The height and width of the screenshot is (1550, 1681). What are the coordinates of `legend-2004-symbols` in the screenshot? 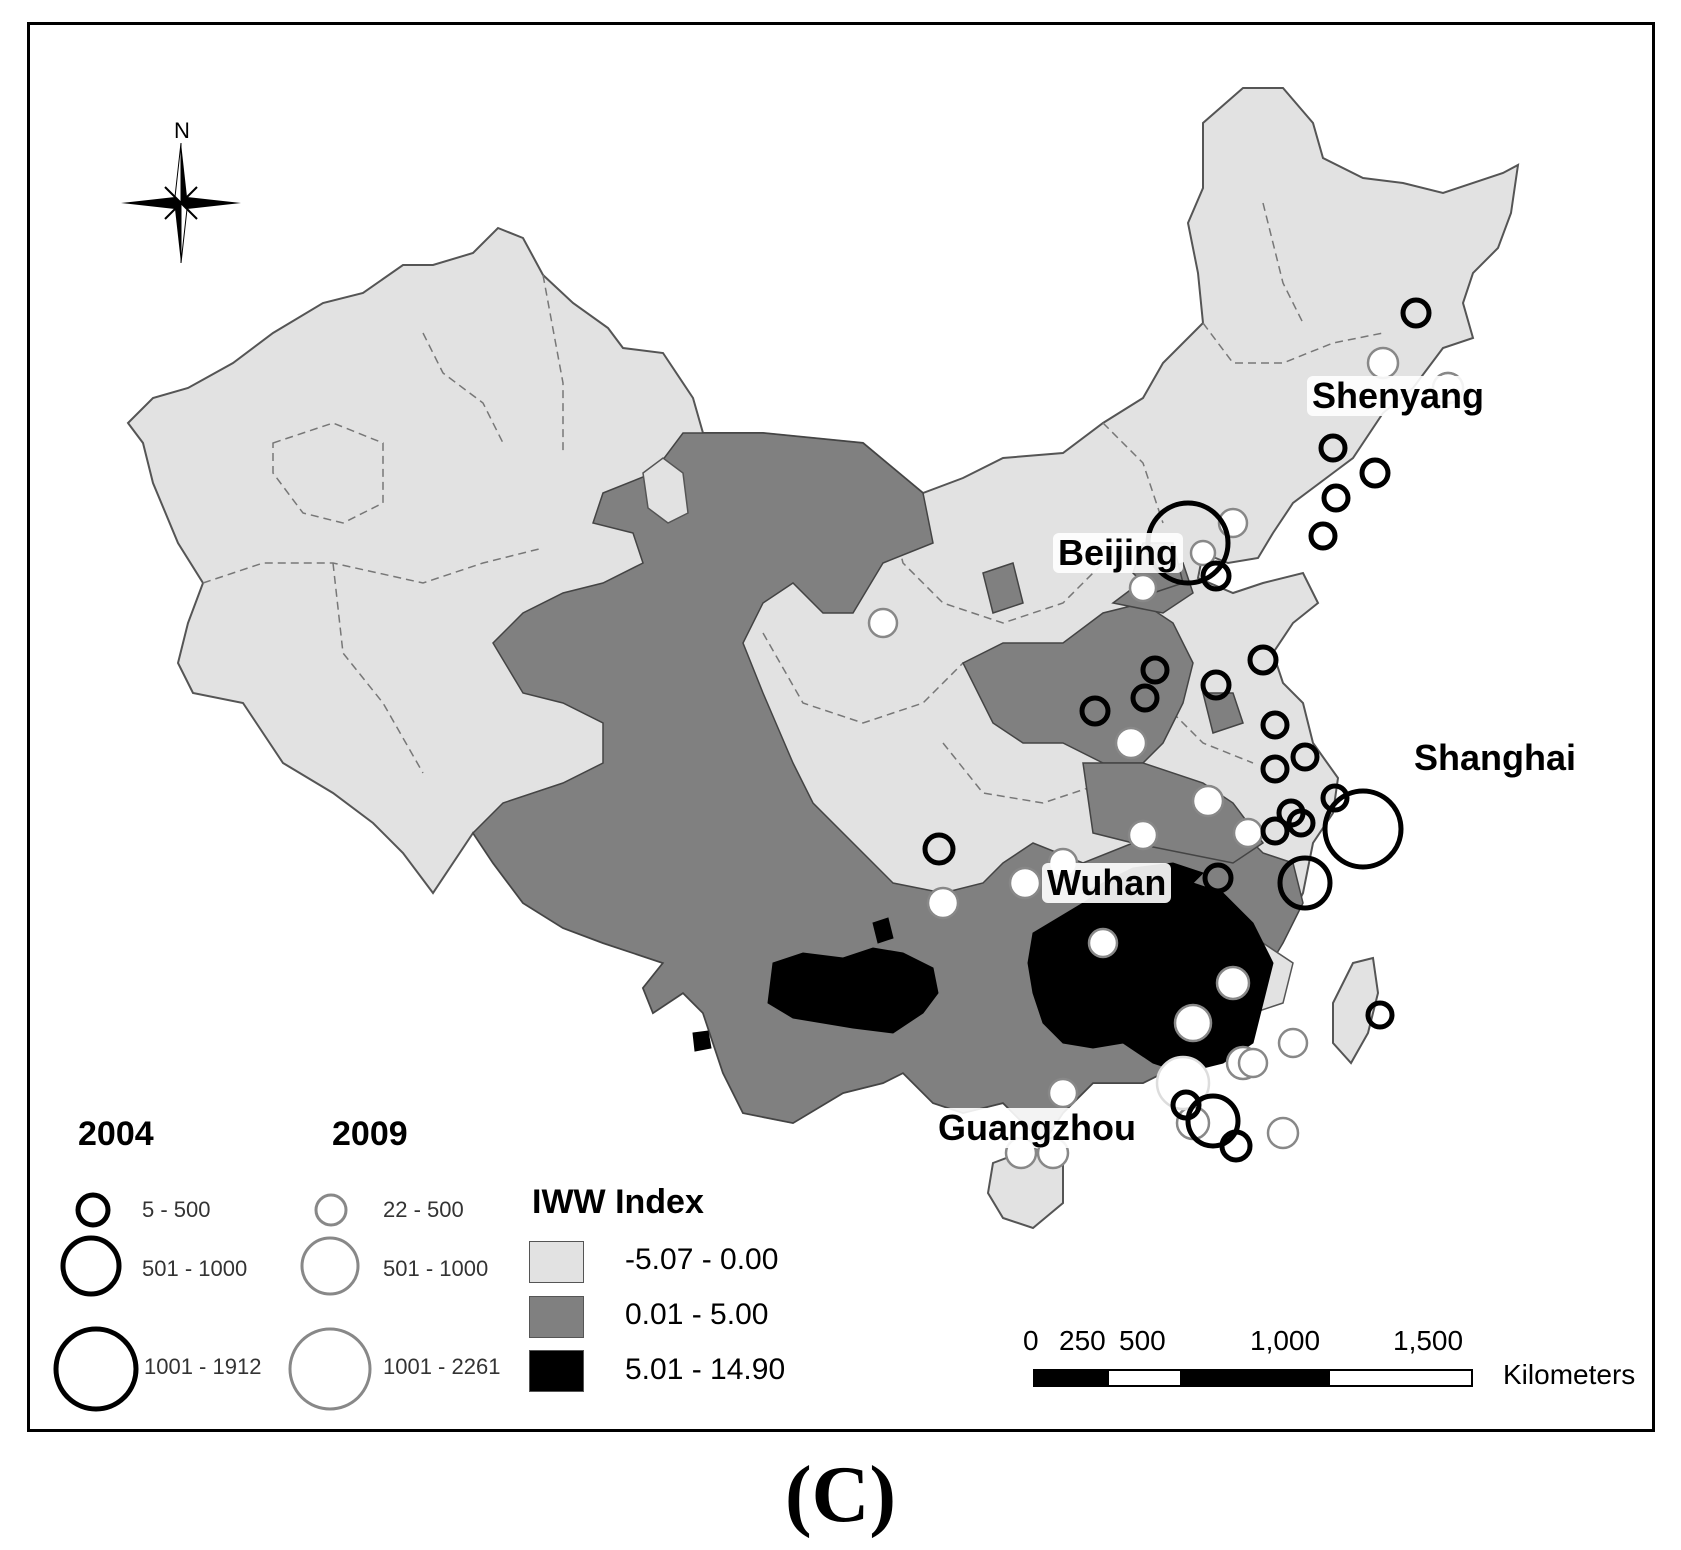 It's located at (96, 1302).